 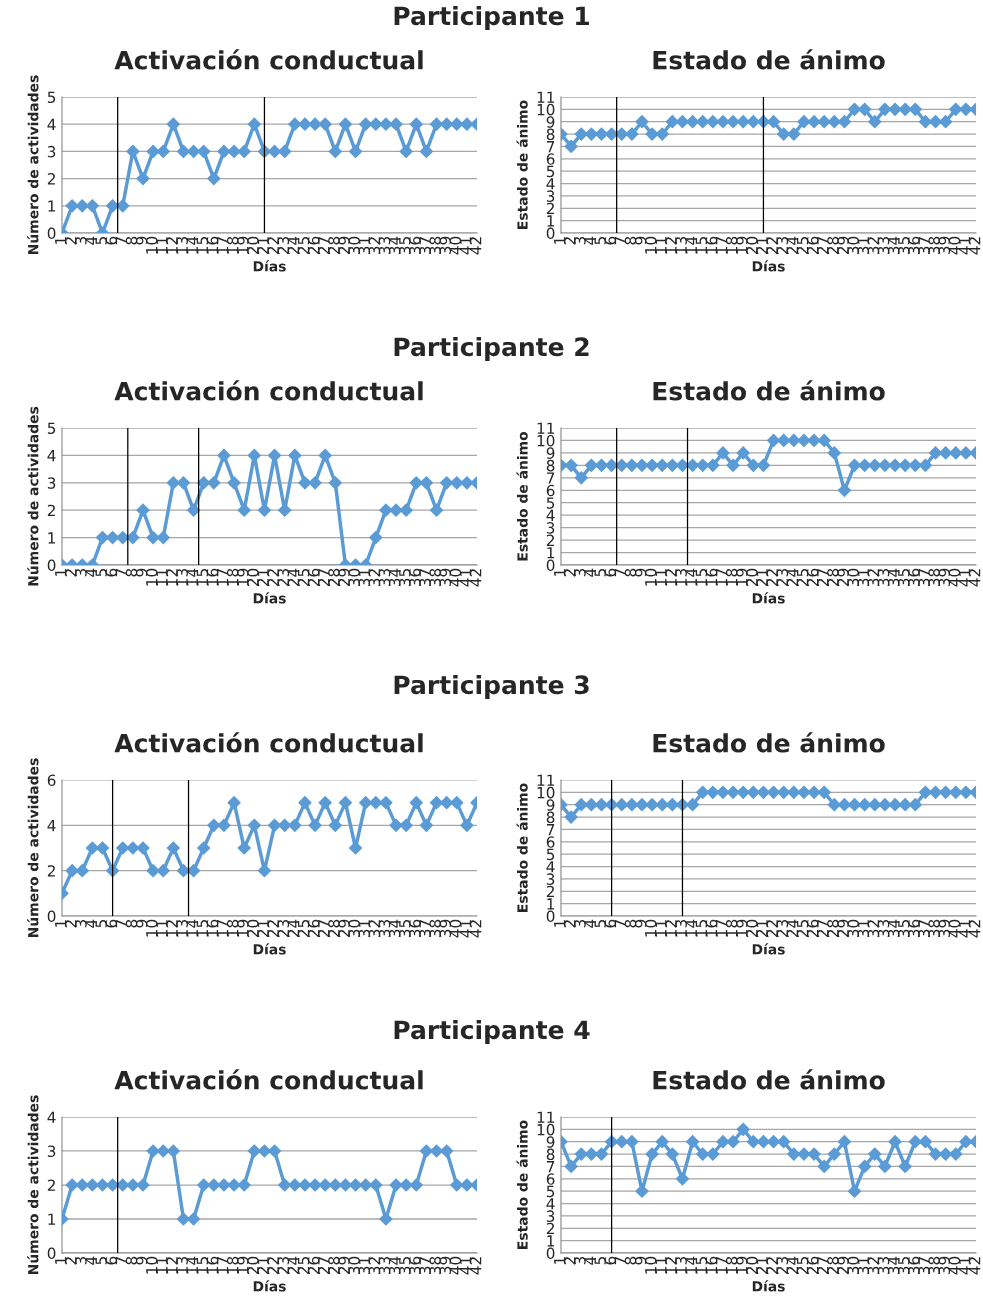 I want to click on x-tick-label: 5, so click(x=600, y=241).